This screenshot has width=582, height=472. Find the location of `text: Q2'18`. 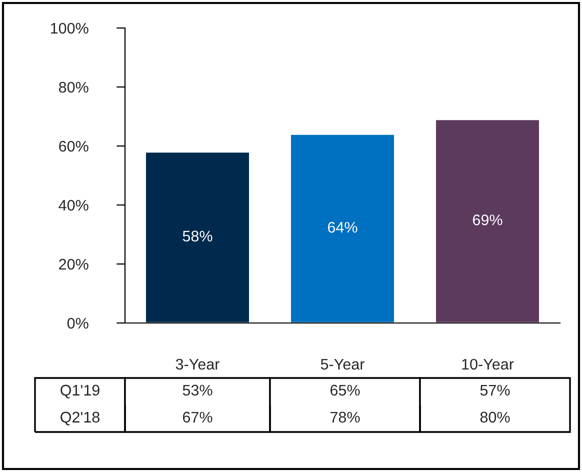

text: Q2'18 is located at coordinates (80, 419).